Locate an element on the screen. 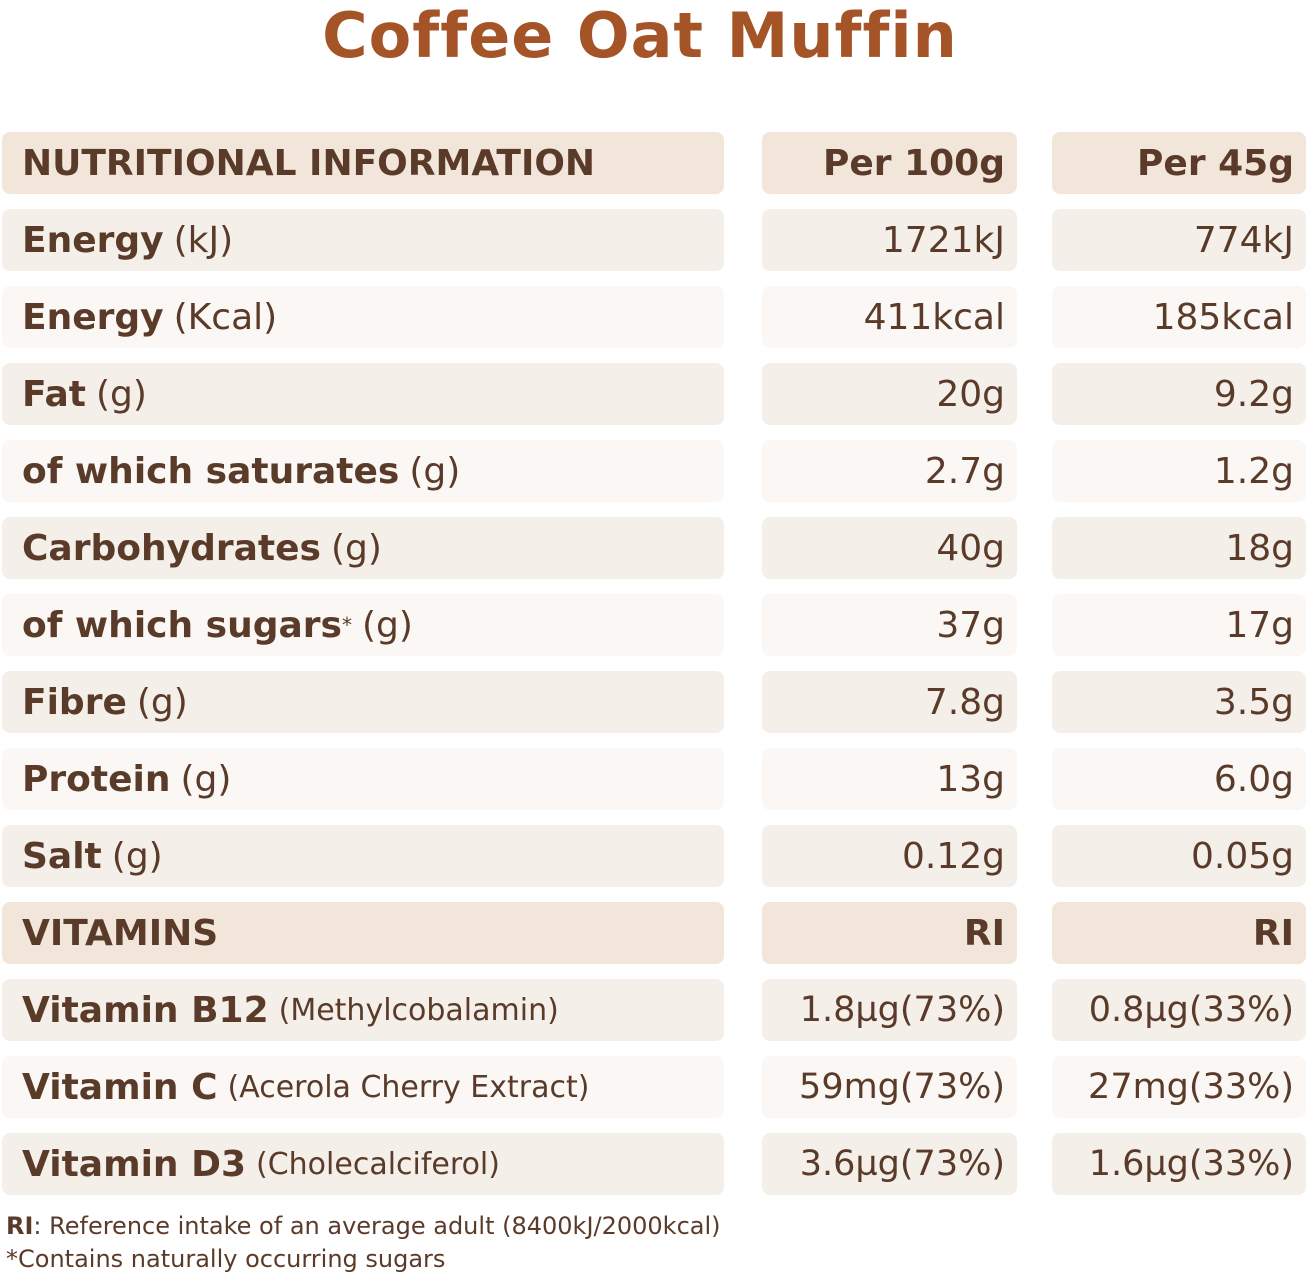 This screenshot has width=1308, height=1279. vitamin-name: Vitamin D3 is located at coordinates (134, 1164).